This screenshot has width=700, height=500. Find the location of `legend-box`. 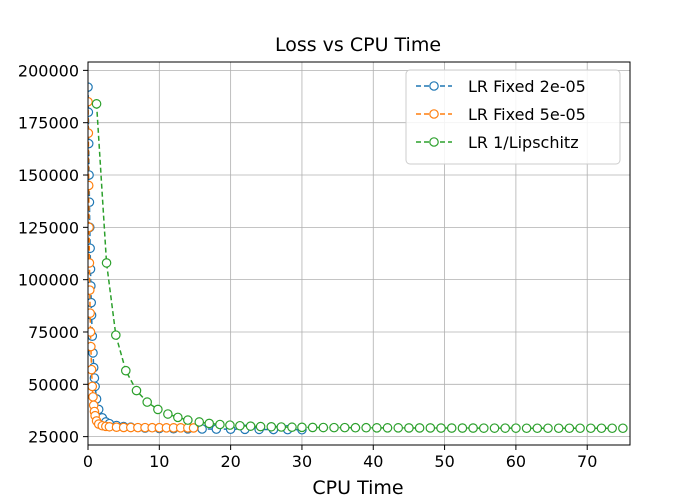

legend-box is located at coordinates (513, 117).